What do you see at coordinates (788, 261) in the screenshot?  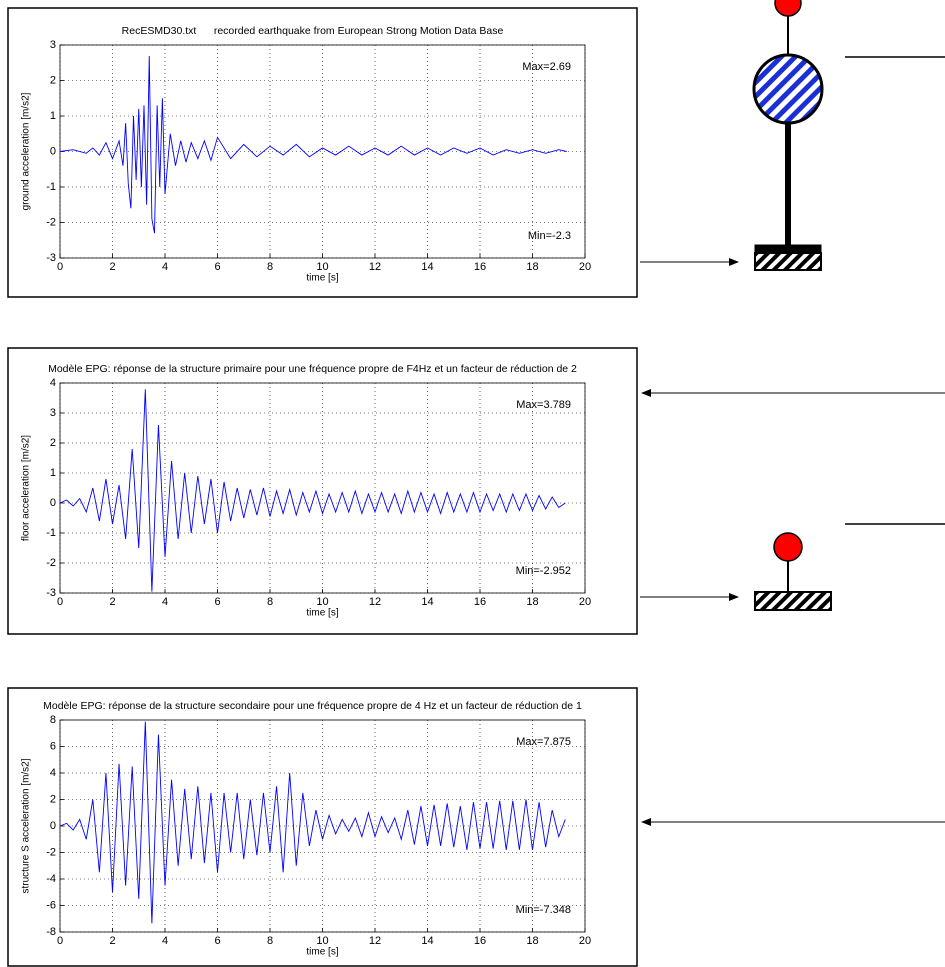 I see `ground` at bounding box center [788, 261].